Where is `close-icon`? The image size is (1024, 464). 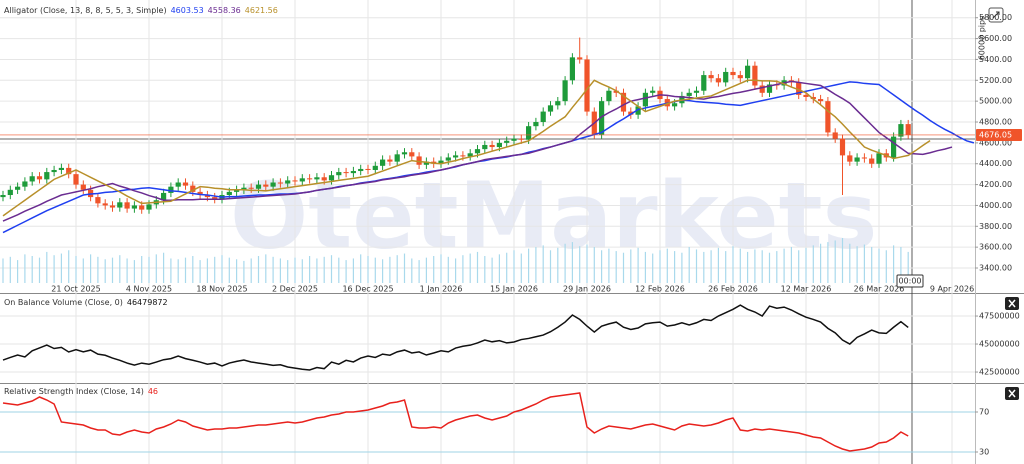
close-icon is located at coordinates (1012, 303).